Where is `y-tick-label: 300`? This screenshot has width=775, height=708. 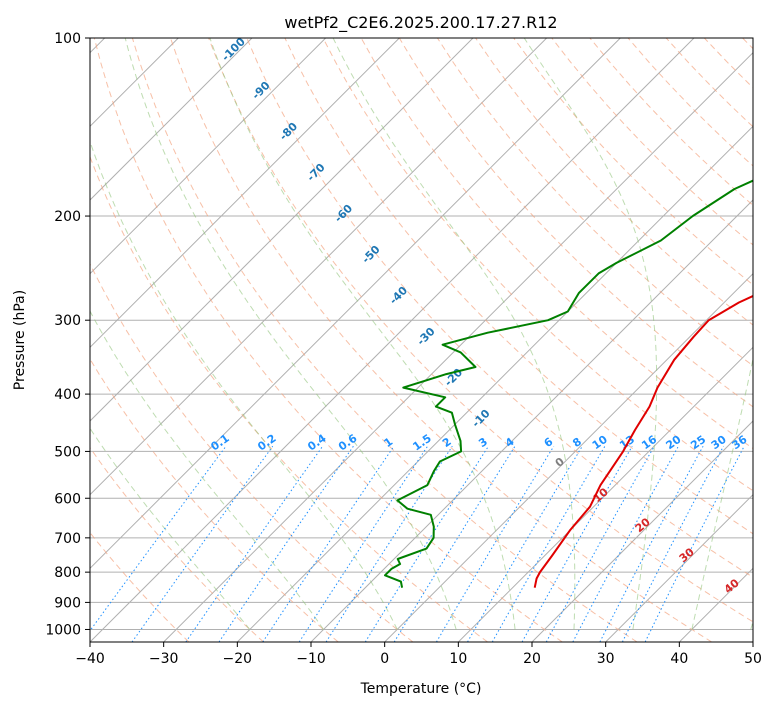
y-tick-label: 300 is located at coordinates (67, 321).